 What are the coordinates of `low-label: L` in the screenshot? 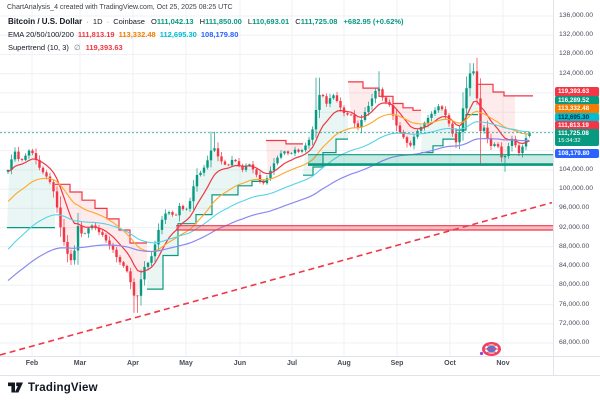 It's located at (250, 21).